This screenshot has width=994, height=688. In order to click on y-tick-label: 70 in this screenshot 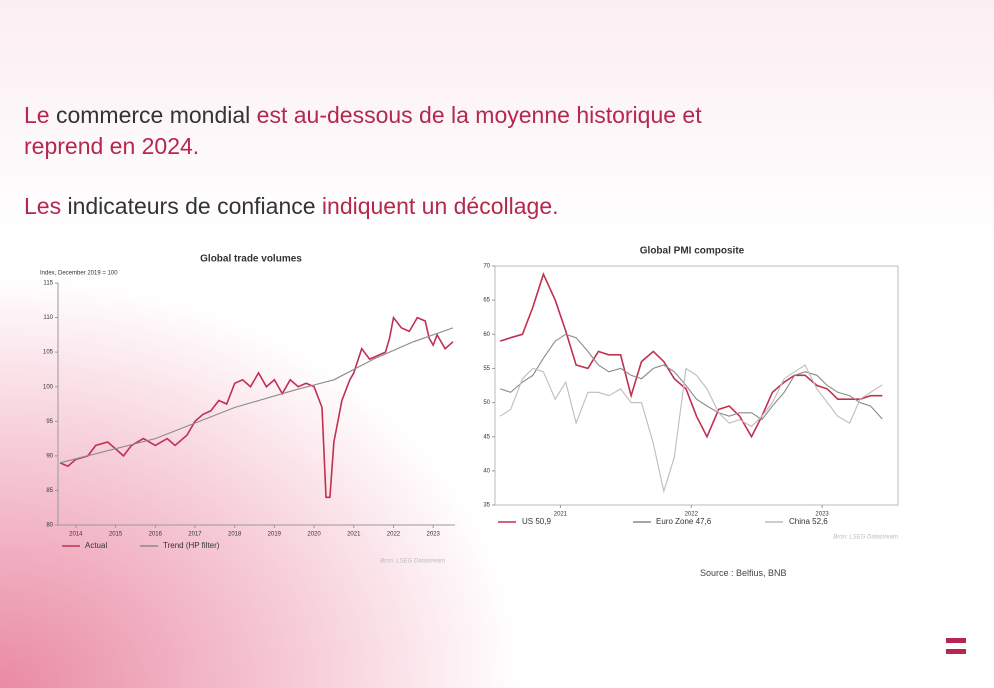, I will do `click(486, 267)`.